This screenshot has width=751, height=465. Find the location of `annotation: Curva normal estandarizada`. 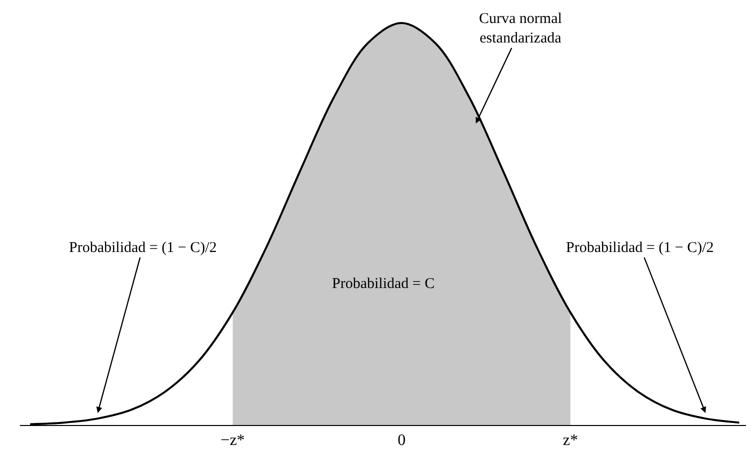

annotation: Curva normal estandarizada is located at coordinates (520, 28).